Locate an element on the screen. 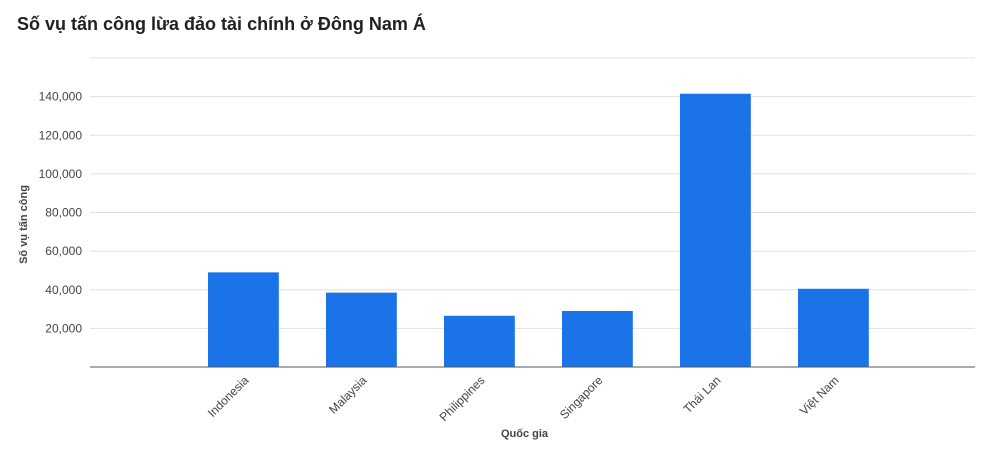 This screenshot has height=455, width=992. x-tick-label: Indonesia is located at coordinates (228, 396).